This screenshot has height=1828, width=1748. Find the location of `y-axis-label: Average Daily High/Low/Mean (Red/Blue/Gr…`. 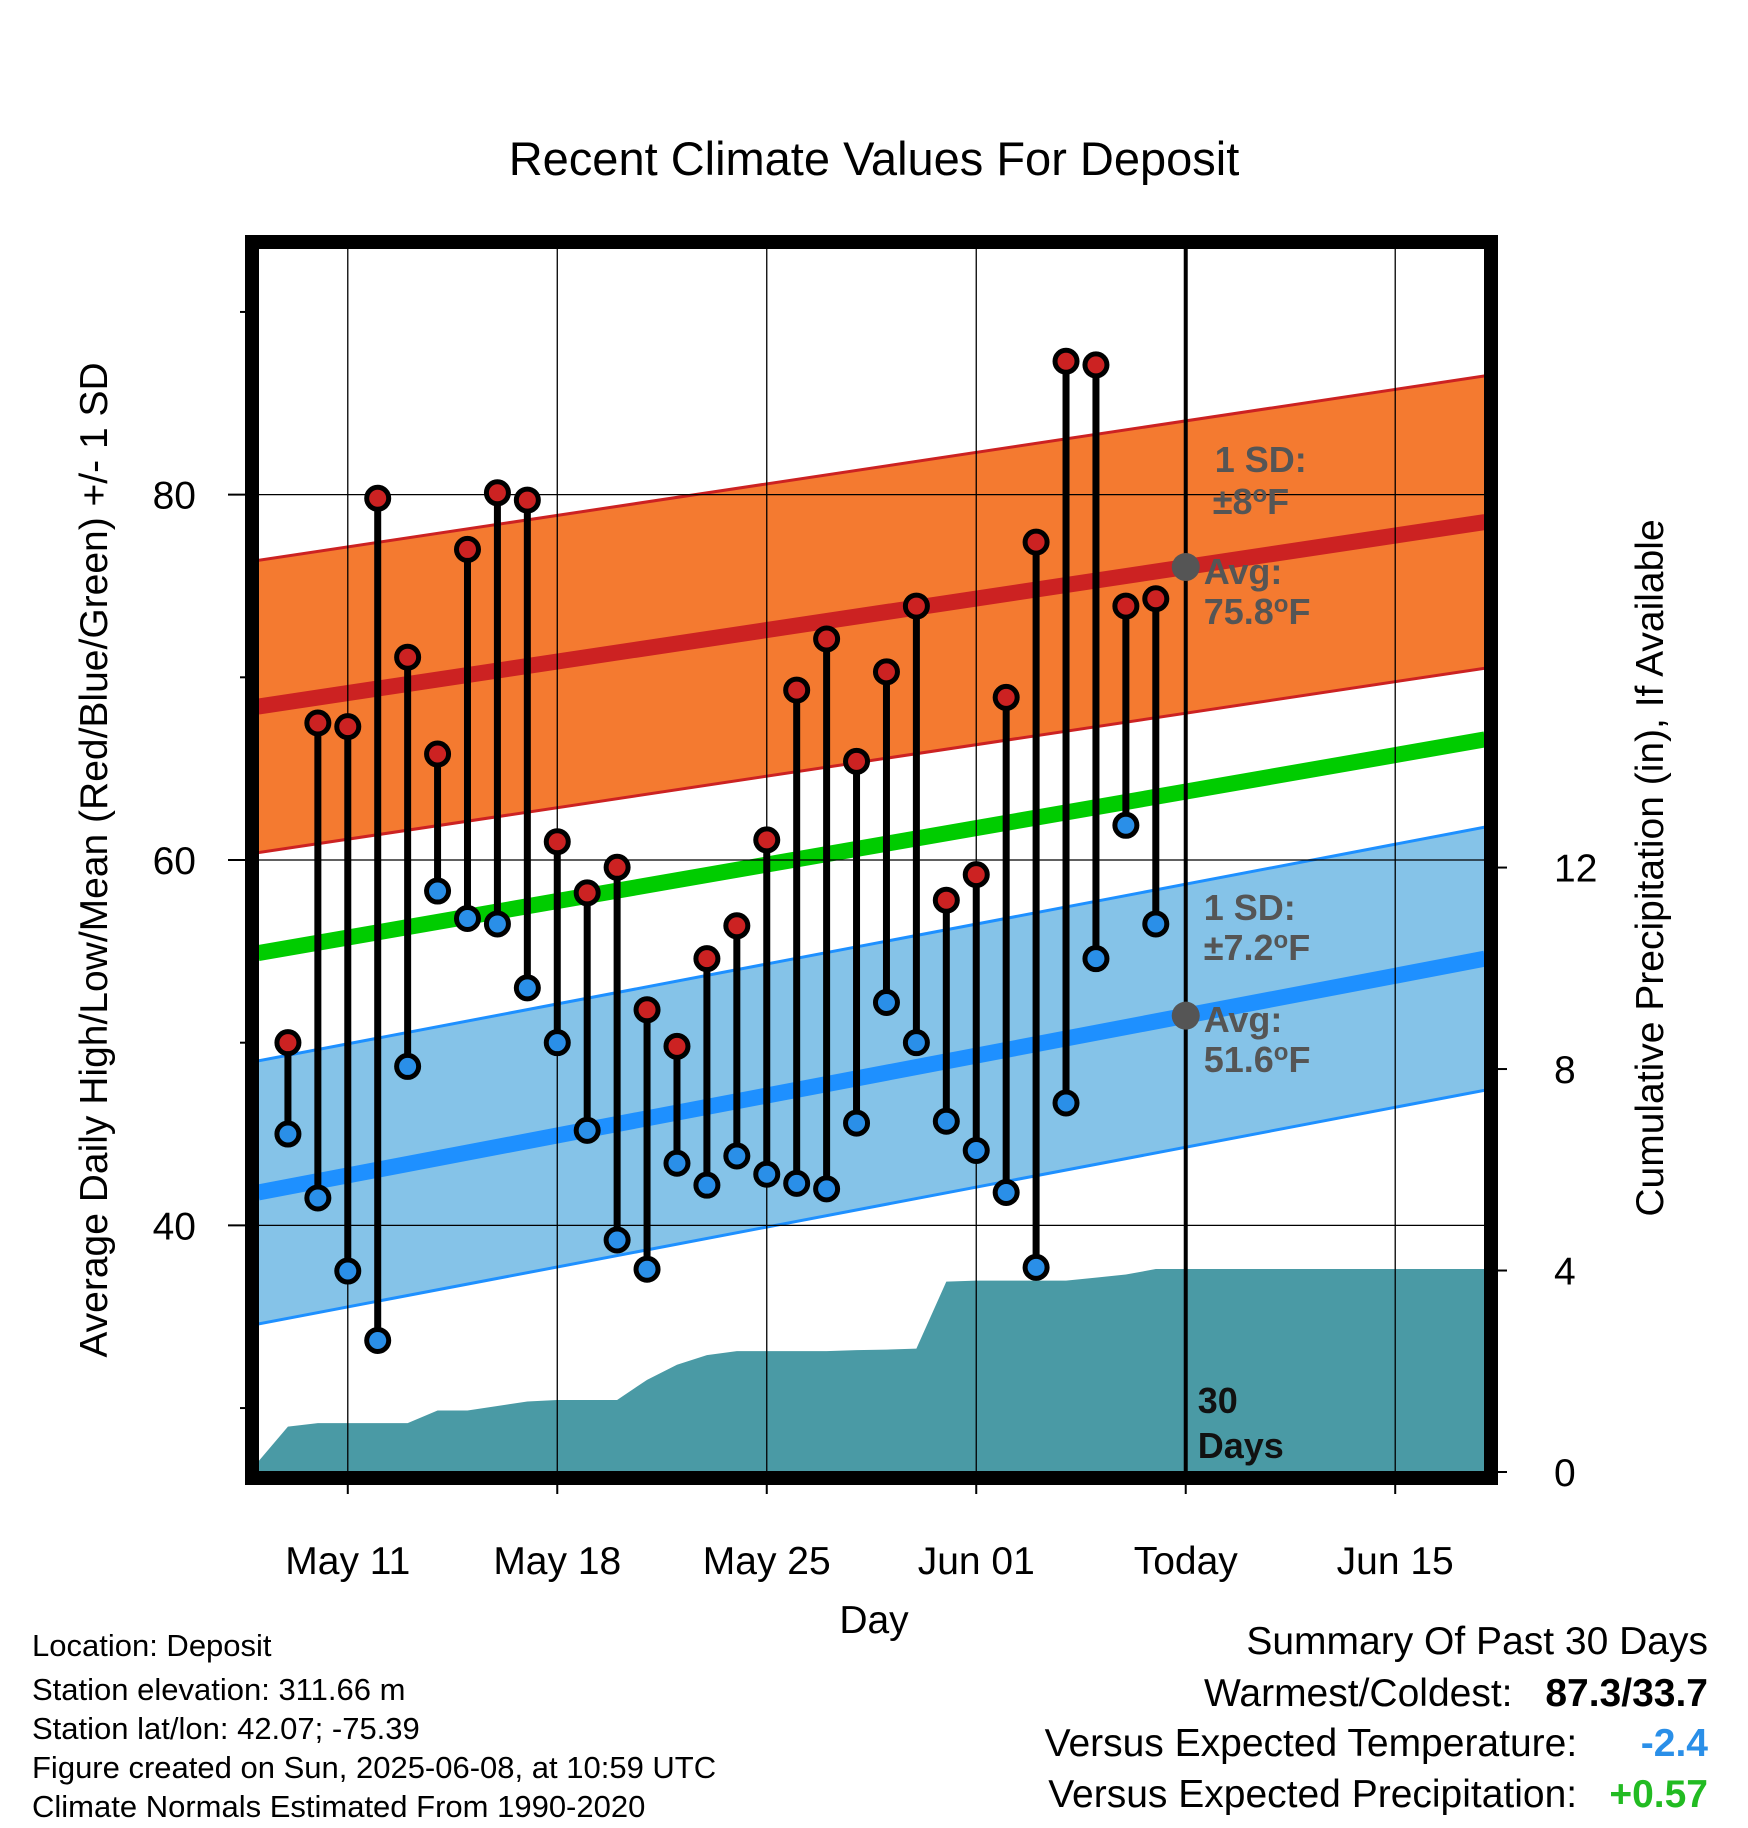

y-axis-label: Average Daily High/Low/Mean (Red/Blue/Gr… is located at coordinates (94, 859).